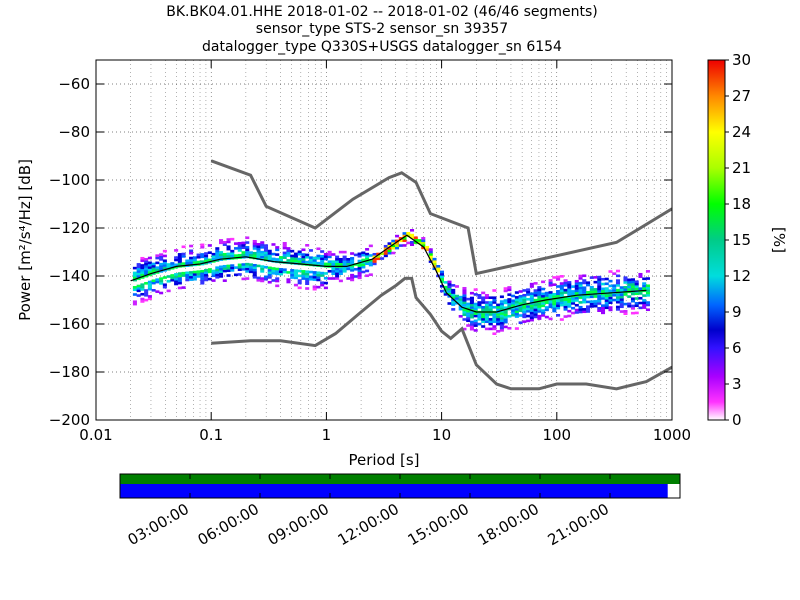 This screenshot has height=600, width=800. Describe the element at coordinates (382, 29) in the screenshot. I see `title-line-2: sensor_type STS-2 sensor_sn 39357` at that location.